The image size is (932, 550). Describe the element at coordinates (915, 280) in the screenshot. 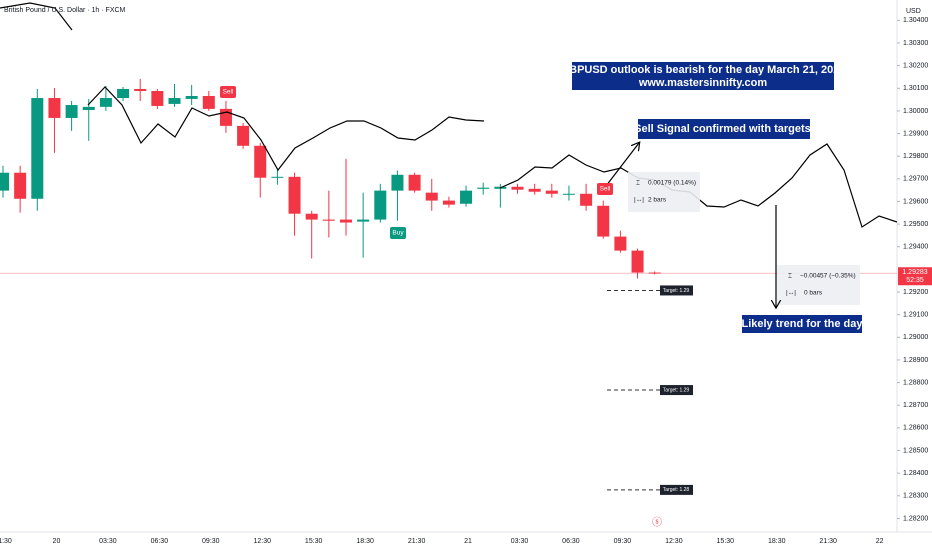

I see `countdown: 52:35` at that location.